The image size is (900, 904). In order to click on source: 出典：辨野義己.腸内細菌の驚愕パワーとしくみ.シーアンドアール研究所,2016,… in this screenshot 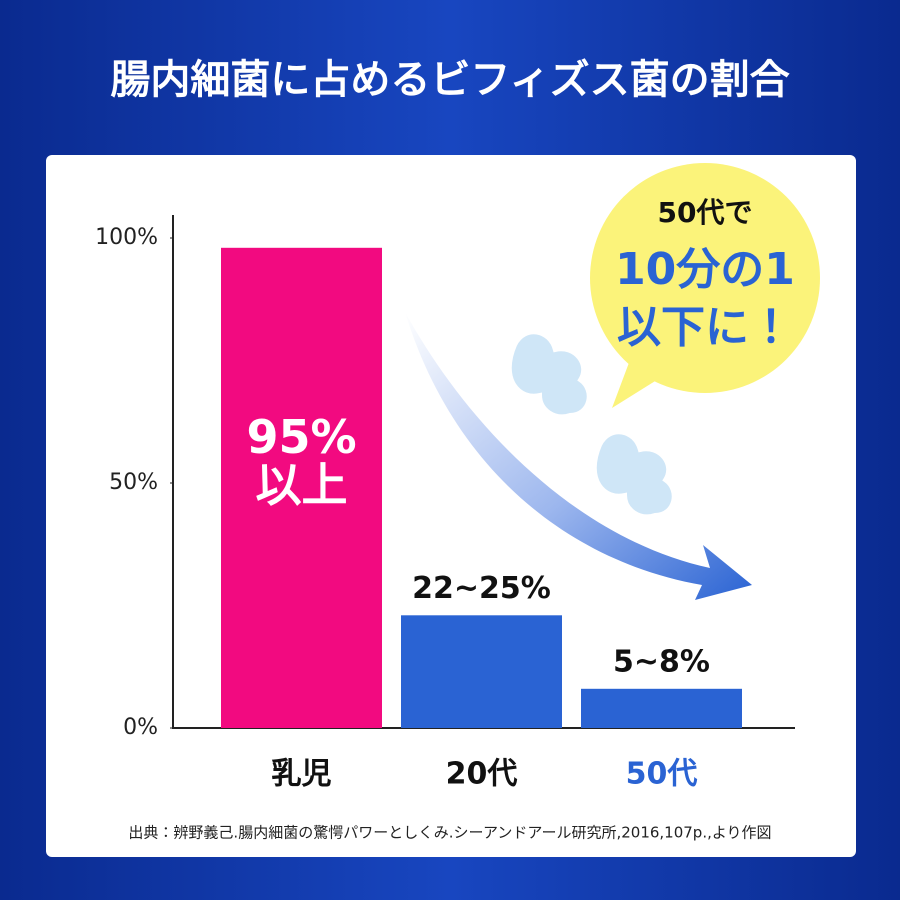, I will do `click(449, 833)`.